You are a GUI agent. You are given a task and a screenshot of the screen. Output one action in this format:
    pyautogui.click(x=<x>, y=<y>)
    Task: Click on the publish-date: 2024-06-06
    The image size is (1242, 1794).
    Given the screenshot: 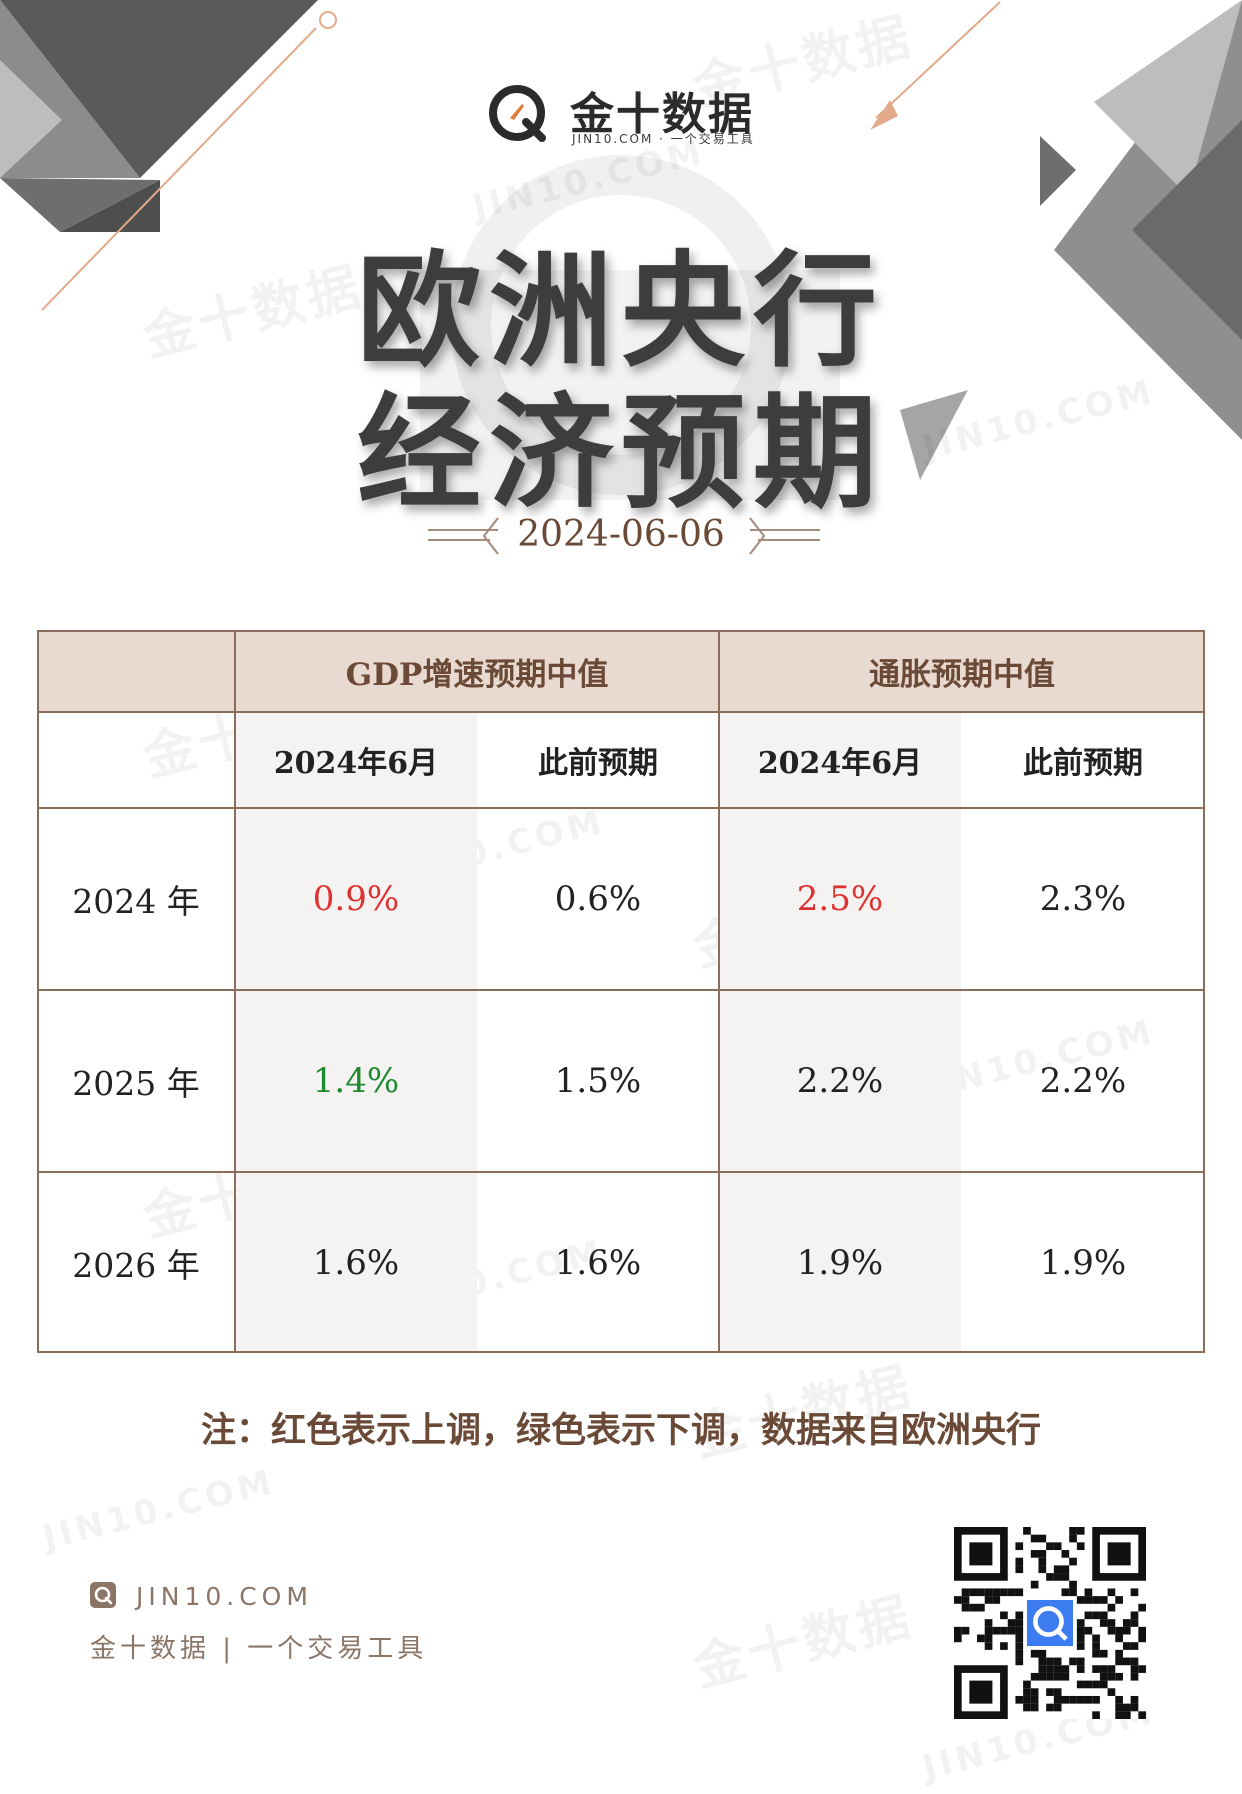 What is the action you would take?
    pyautogui.click(x=621, y=534)
    